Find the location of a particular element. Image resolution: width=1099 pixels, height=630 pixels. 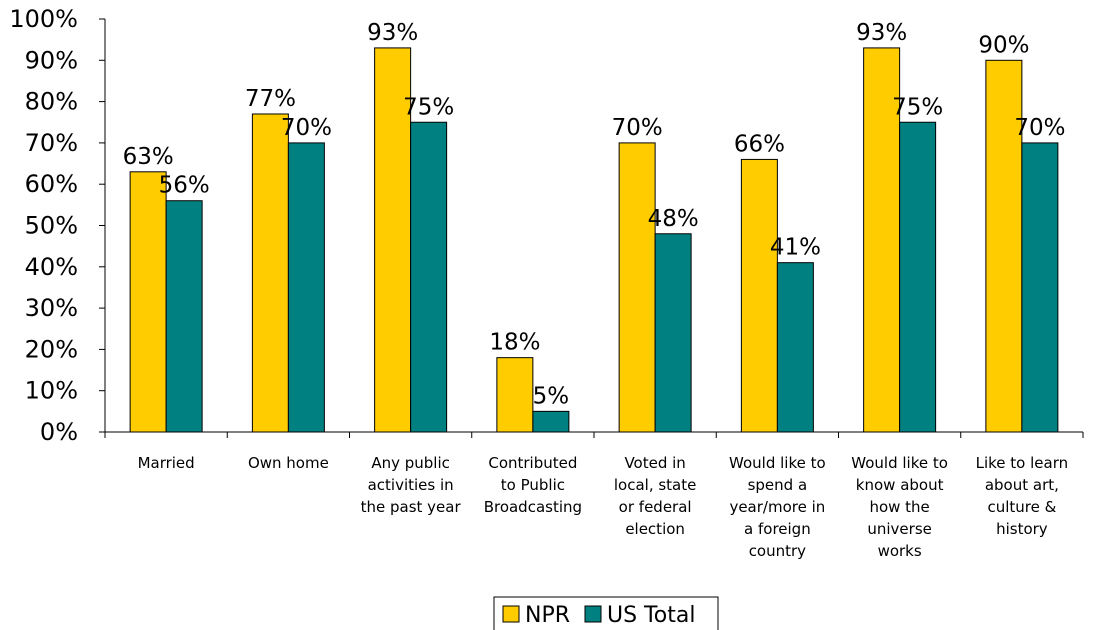

x-category-label: Own home is located at coordinates (288, 463).